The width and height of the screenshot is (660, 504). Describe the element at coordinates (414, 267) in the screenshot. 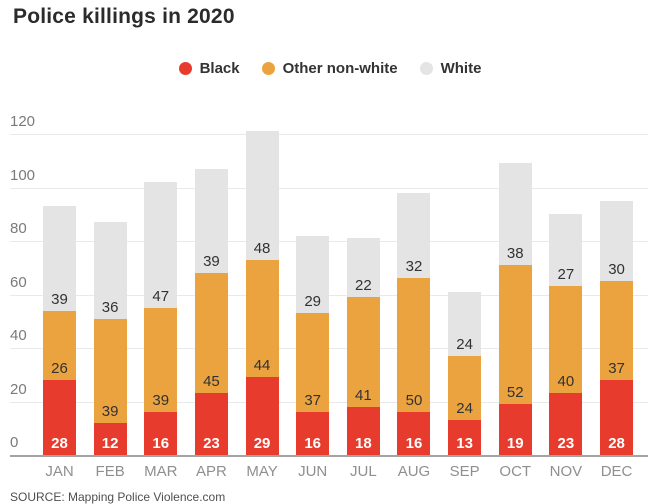

I see `bar-value-aug-white: 32` at that location.